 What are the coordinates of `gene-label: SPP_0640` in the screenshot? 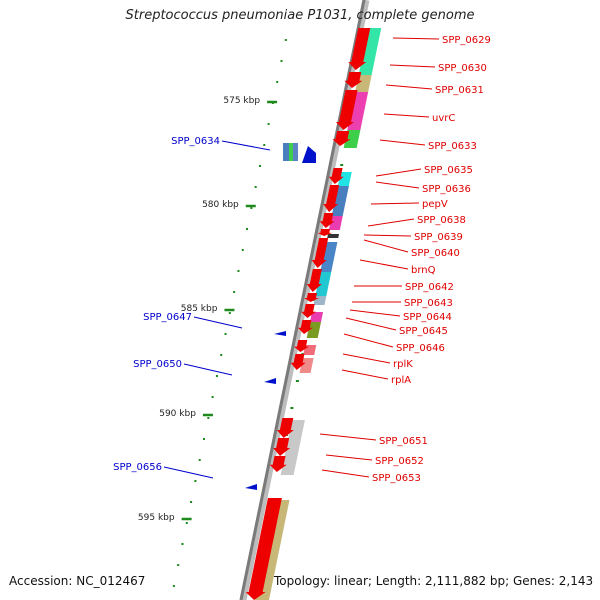 It's located at (435, 253).